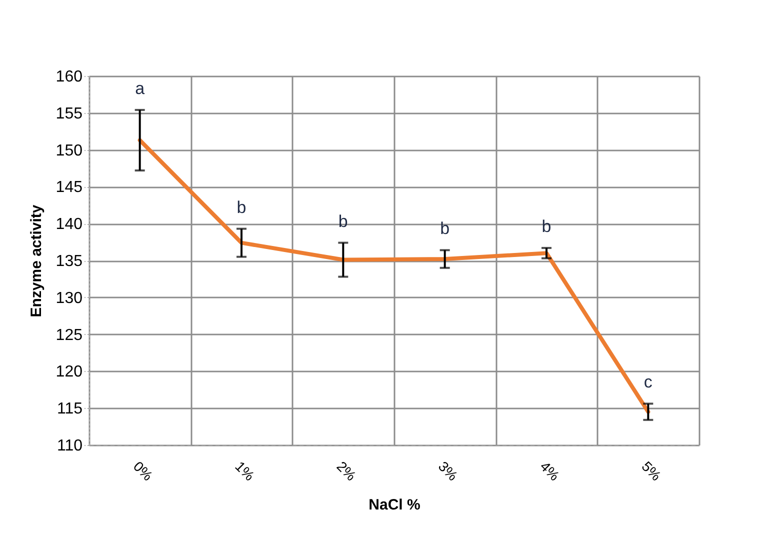  Describe the element at coordinates (69, 261) in the screenshot. I see `y-tick-label: 135` at that location.